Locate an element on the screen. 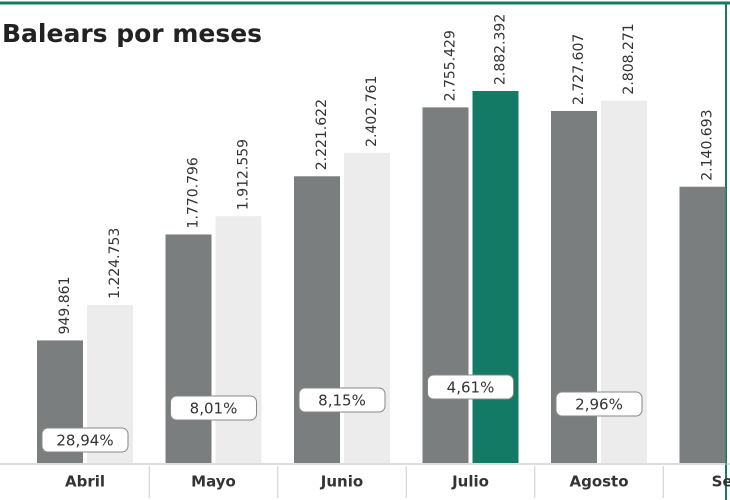 The height and width of the screenshot is (500, 730). value-label: 1.770.796 is located at coordinates (194, 192).